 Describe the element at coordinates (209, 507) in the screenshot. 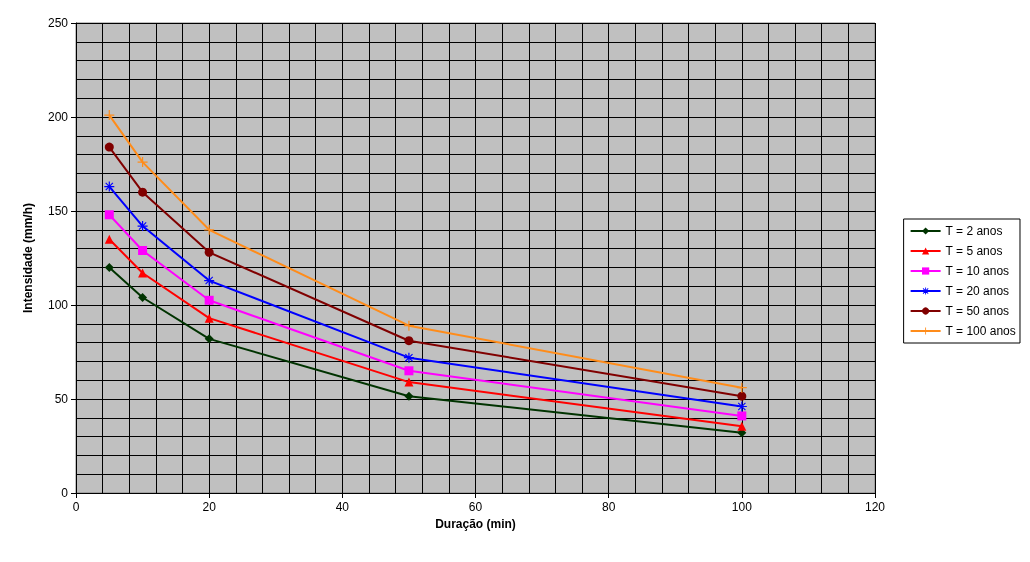

I see `x-tick-label: 20` at that location.